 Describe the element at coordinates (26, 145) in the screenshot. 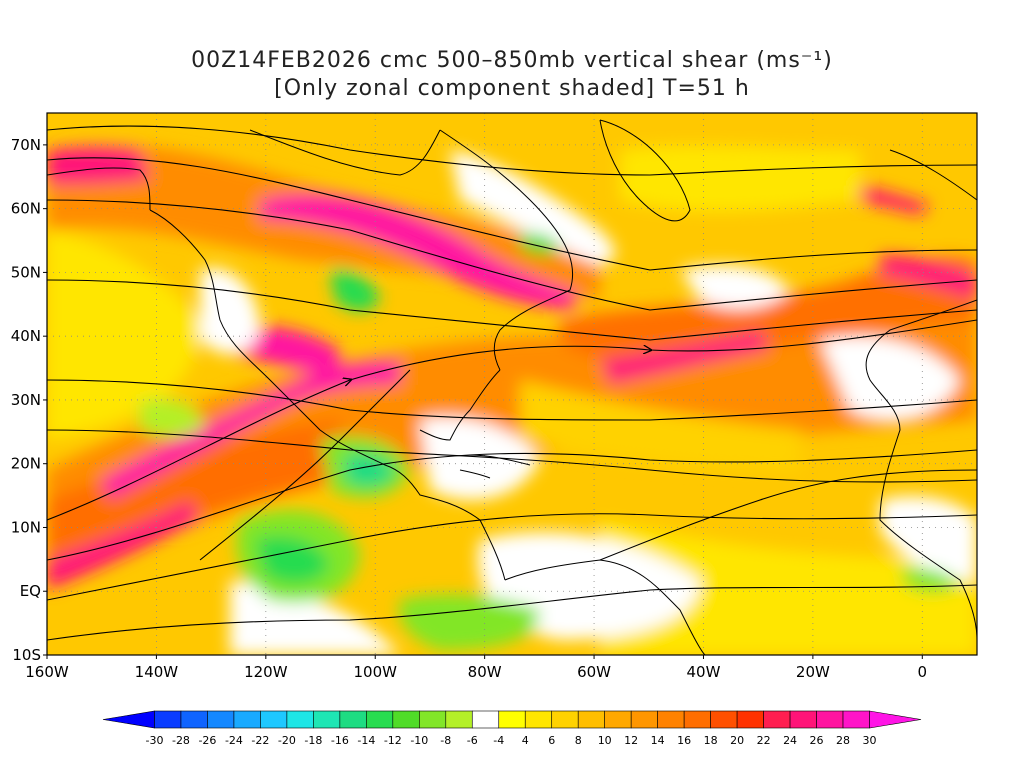

I see `lat-tick-label: 70N` at that location.